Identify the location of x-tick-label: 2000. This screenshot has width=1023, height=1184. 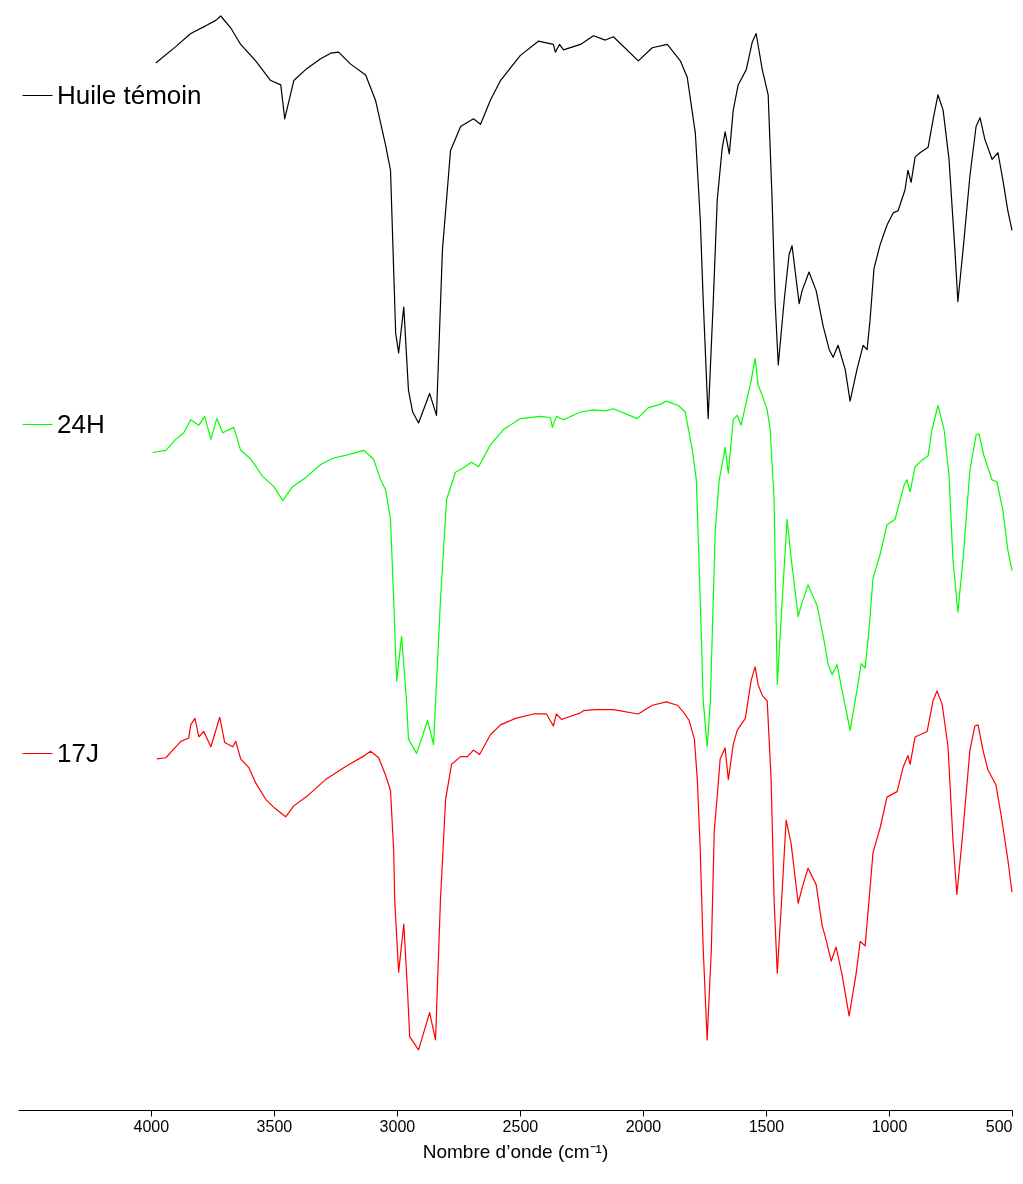
(643, 1126).